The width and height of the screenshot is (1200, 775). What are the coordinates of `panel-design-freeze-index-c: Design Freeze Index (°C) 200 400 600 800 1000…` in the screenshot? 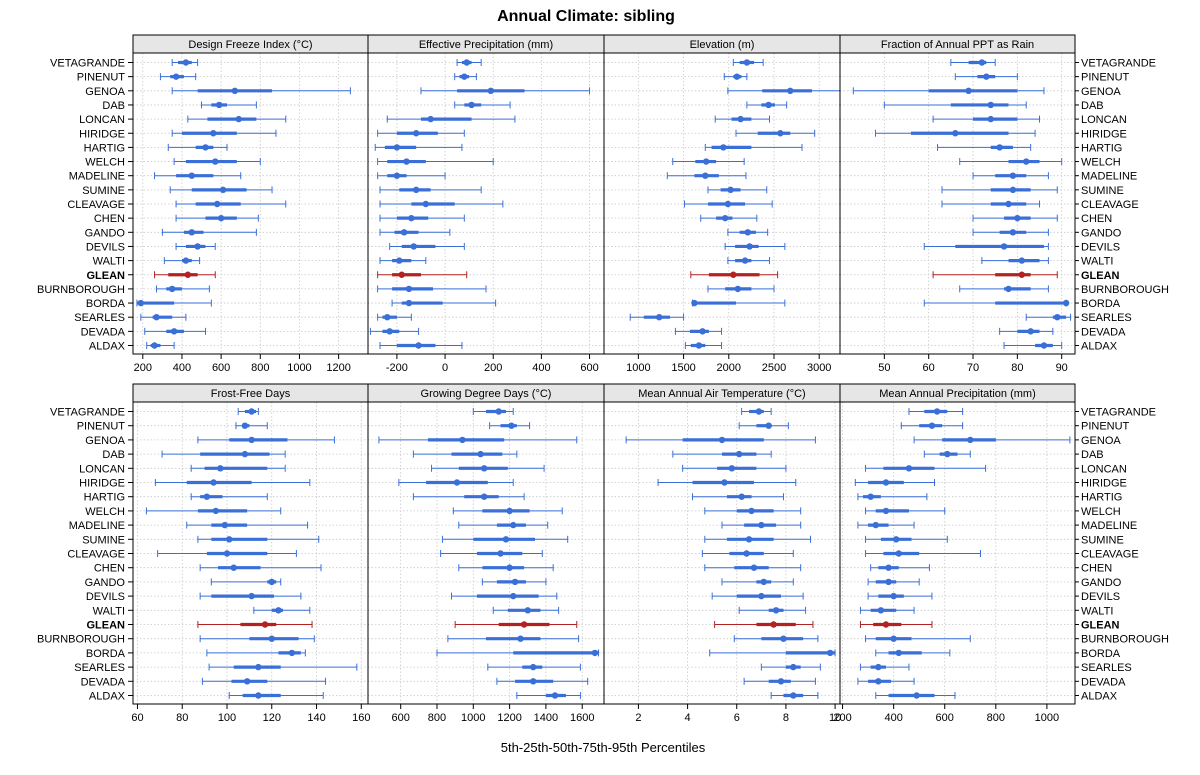 It's located at (250, 204).